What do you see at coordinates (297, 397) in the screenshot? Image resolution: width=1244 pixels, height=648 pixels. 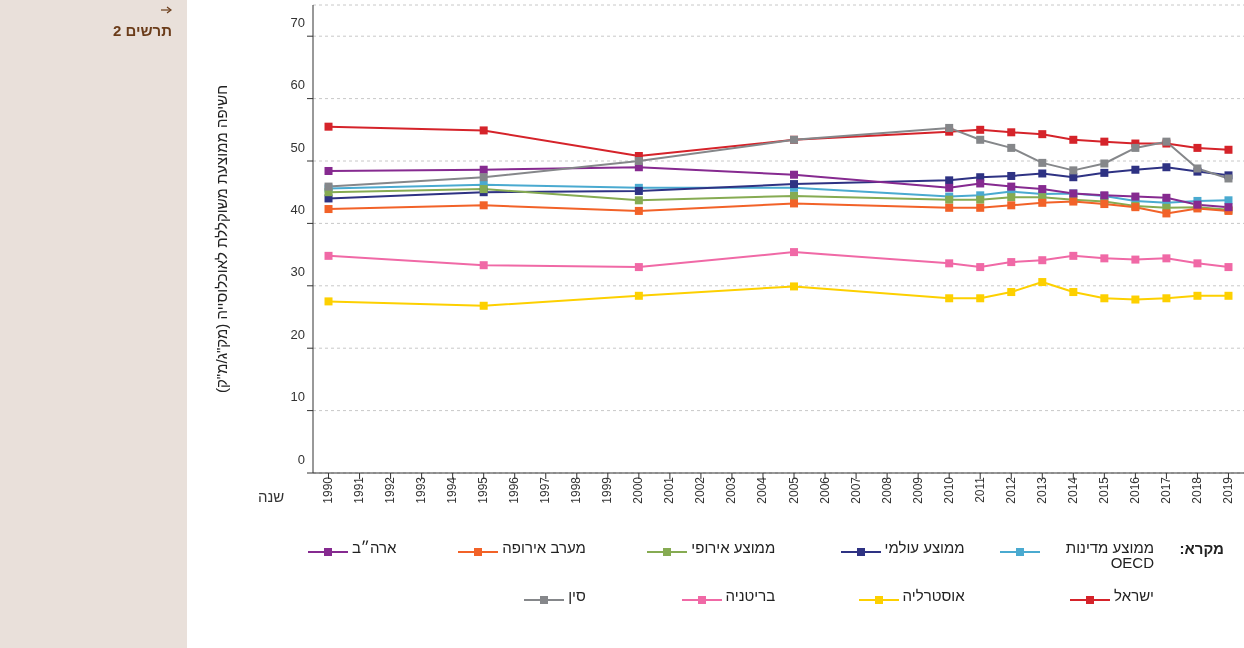 I see `y-tick-label: 10` at bounding box center [297, 397].